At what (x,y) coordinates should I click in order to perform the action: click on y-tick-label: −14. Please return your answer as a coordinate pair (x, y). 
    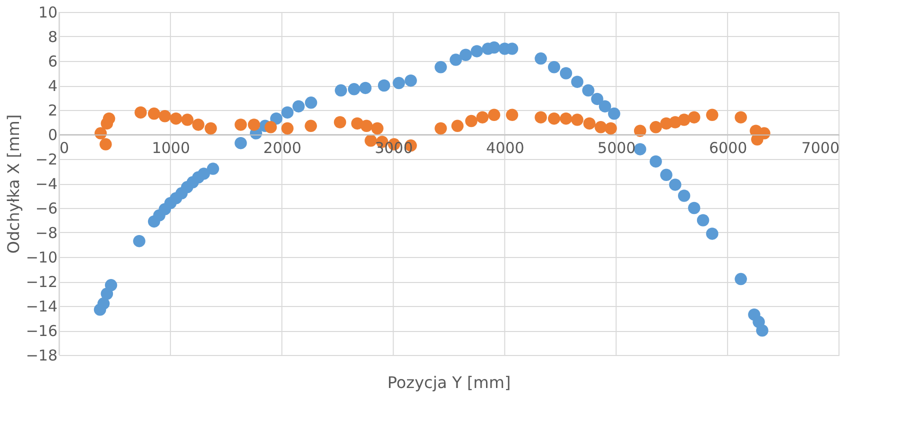
    Looking at the image, I should click on (42, 307).